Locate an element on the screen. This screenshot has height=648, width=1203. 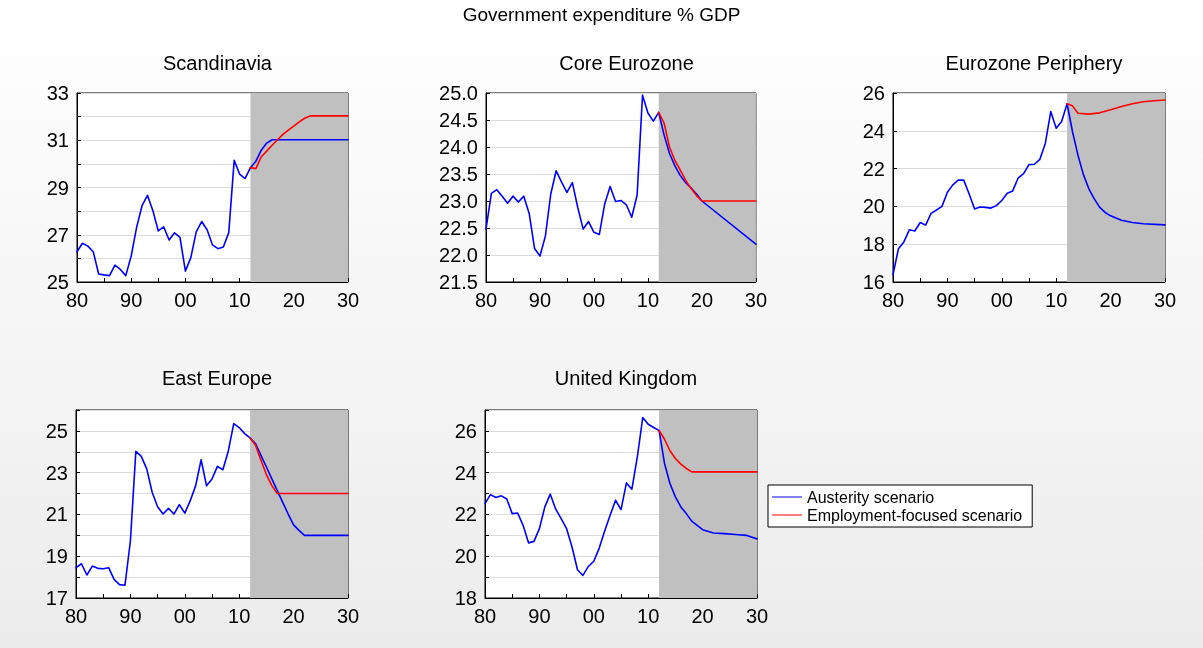
y-tick-label: 29 is located at coordinates (57, 187).